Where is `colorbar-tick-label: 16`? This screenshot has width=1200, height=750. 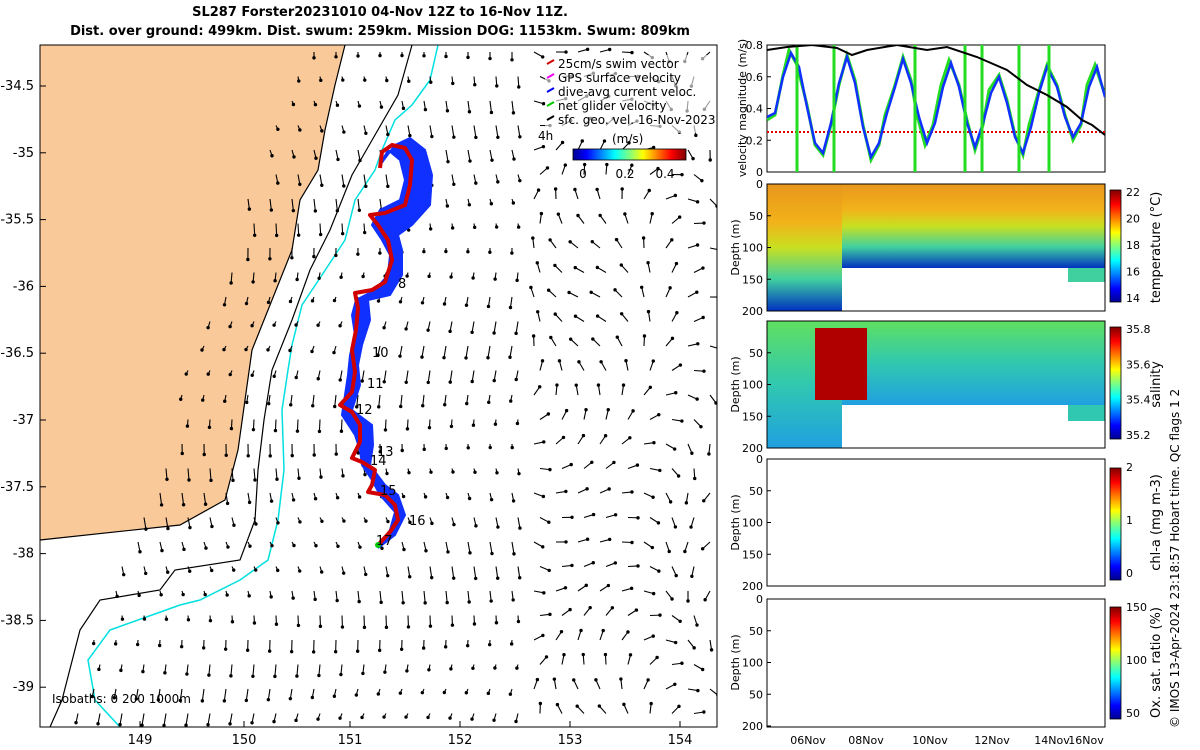 colorbar-tick-label: 16 is located at coordinates (1133, 272).